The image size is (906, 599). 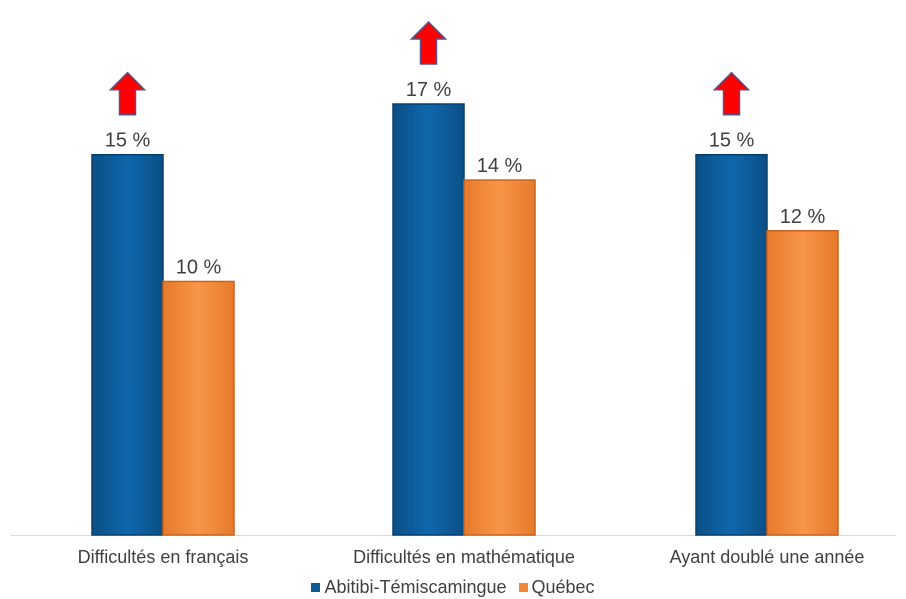 What do you see at coordinates (767, 557) in the screenshot?
I see `x-tick-label-3: Ayant doublé une année` at bounding box center [767, 557].